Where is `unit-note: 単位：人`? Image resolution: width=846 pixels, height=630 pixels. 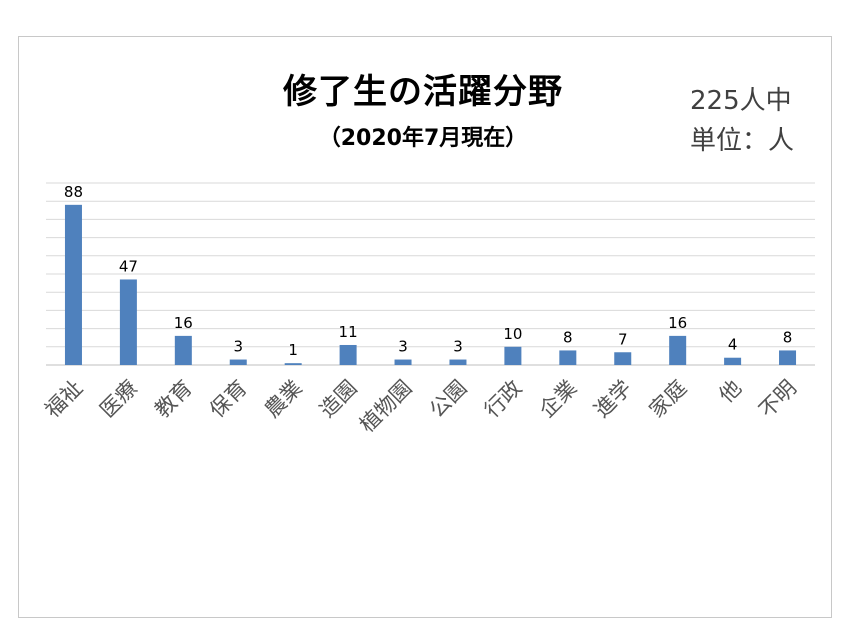
unit-note: 単位：人 is located at coordinates (742, 141).